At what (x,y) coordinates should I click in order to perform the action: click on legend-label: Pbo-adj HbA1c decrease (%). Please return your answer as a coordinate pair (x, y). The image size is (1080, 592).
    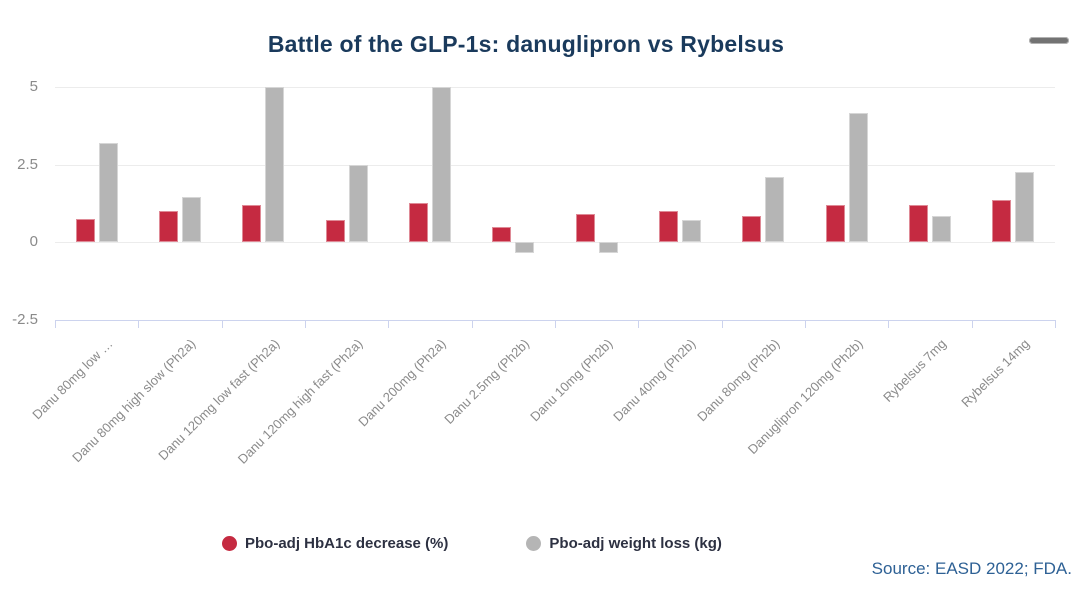
    Looking at the image, I should click on (347, 543).